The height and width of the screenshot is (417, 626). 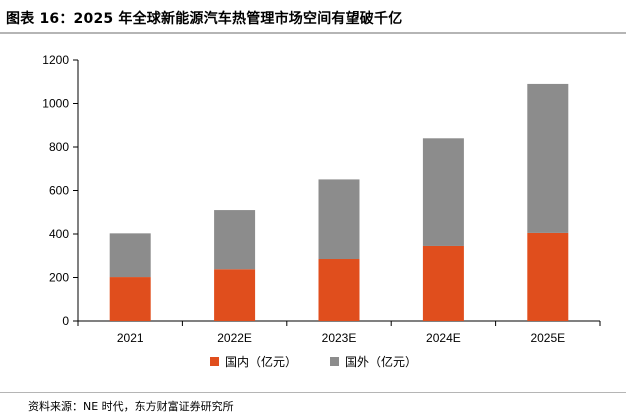 What do you see at coordinates (313, 361) in the screenshot?
I see `legend: 国内（亿元） 国外（亿元）` at bounding box center [313, 361].